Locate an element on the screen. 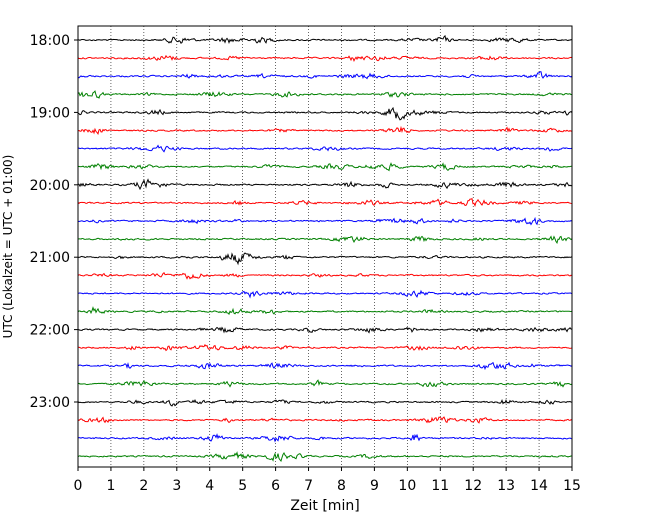 The width and height of the screenshot is (650, 520). x-tick-label: 0 is located at coordinates (78, 486).